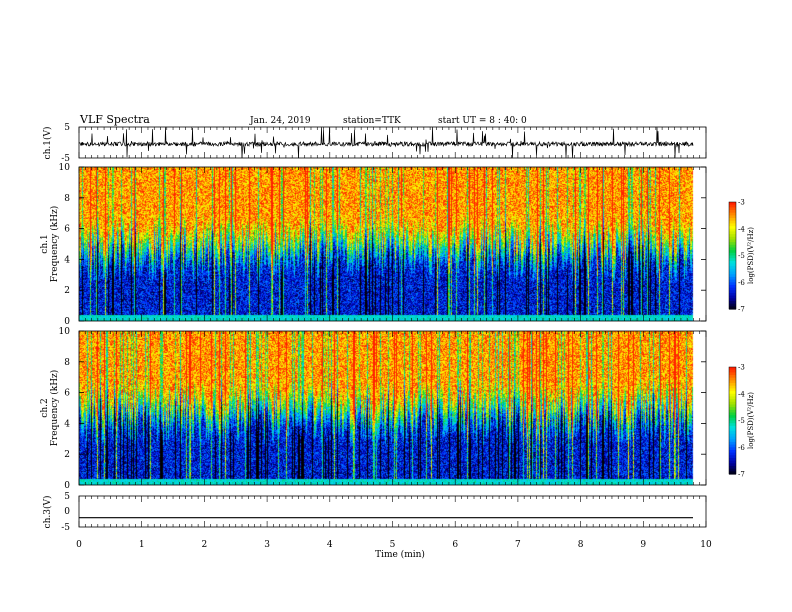  What do you see at coordinates (45, 407) in the screenshot?
I see `ch2-spectrogram-ylabel-channel: ch.2` at bounding box center [45, 407].